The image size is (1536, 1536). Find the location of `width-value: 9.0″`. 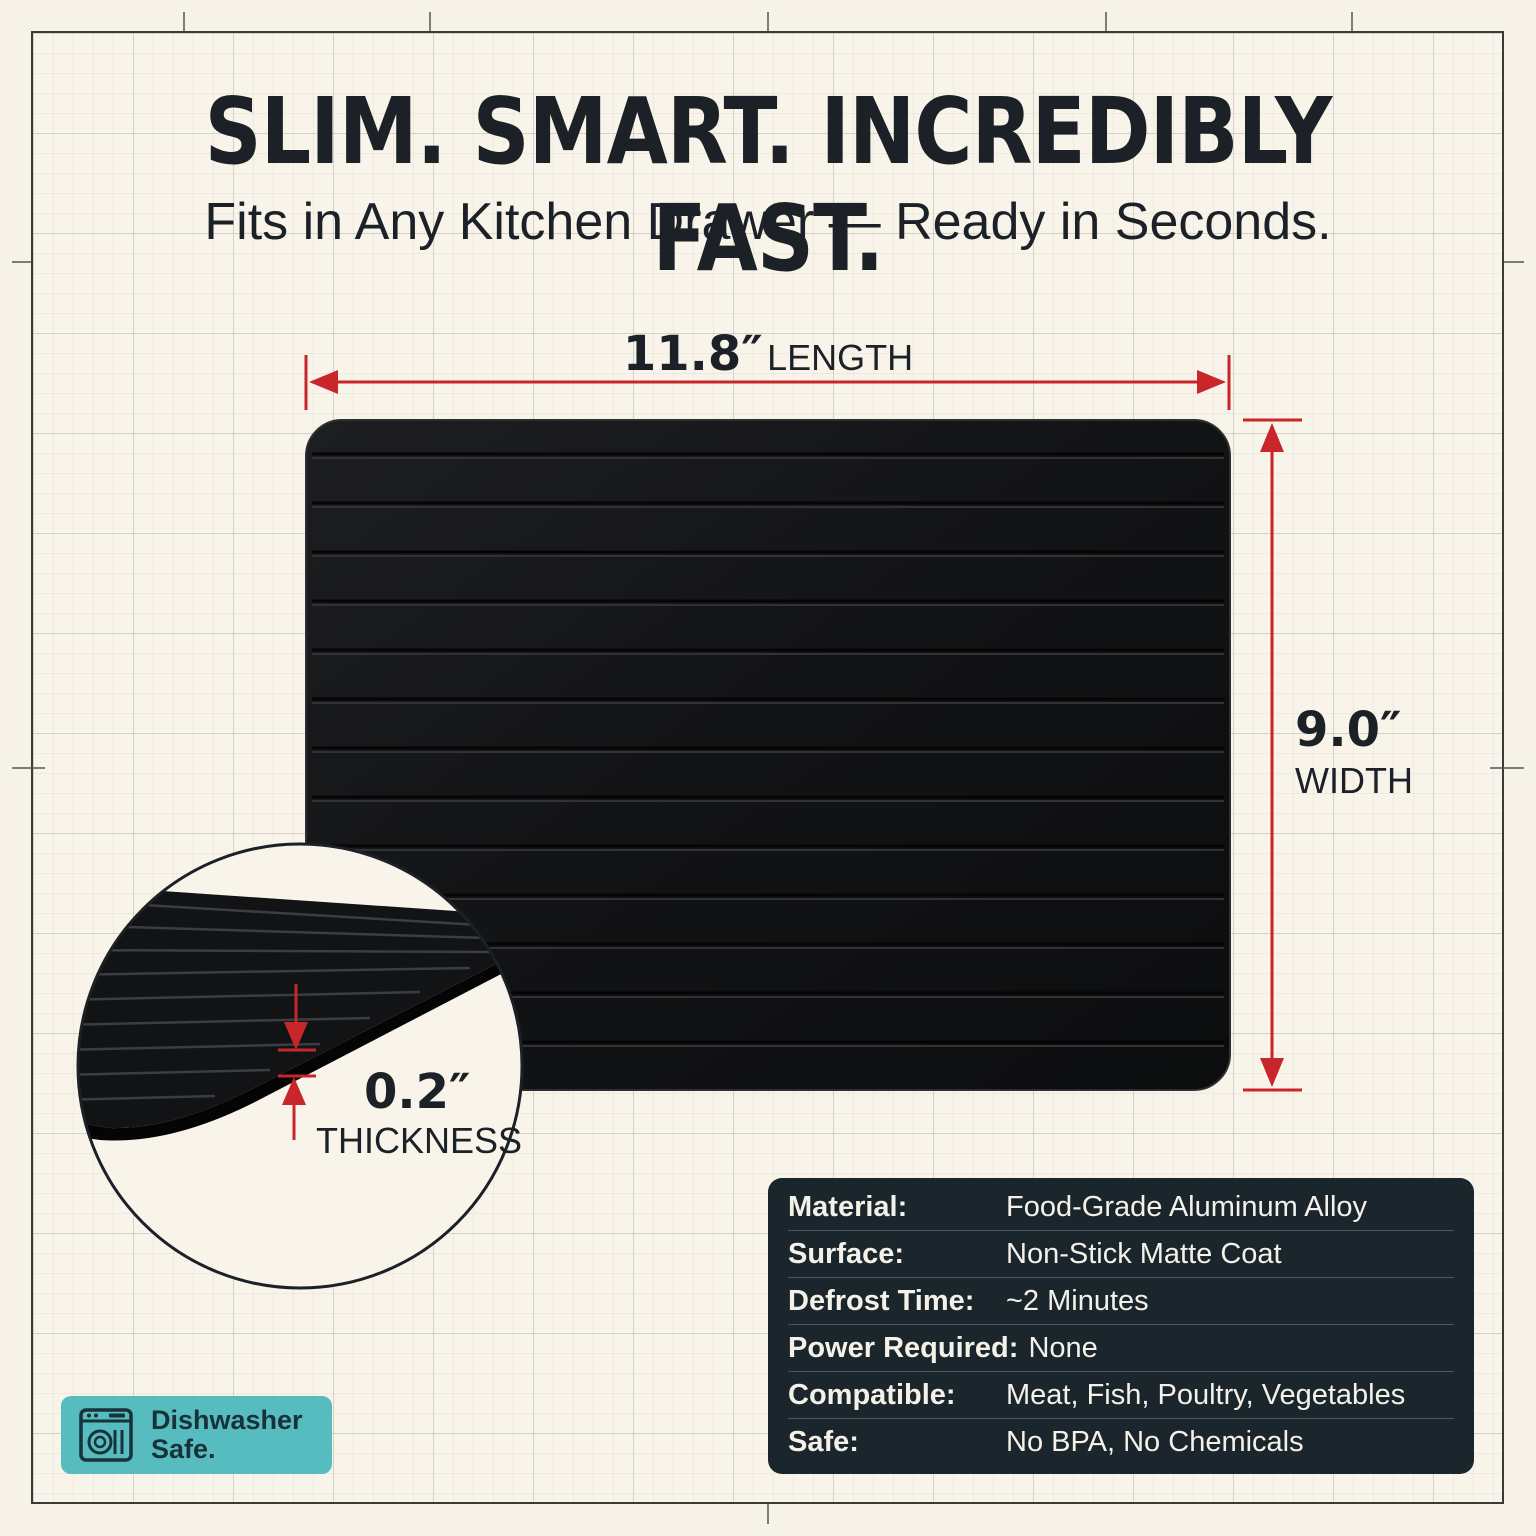

width-value: 9.0″ is located at coordinates (1348, 730).